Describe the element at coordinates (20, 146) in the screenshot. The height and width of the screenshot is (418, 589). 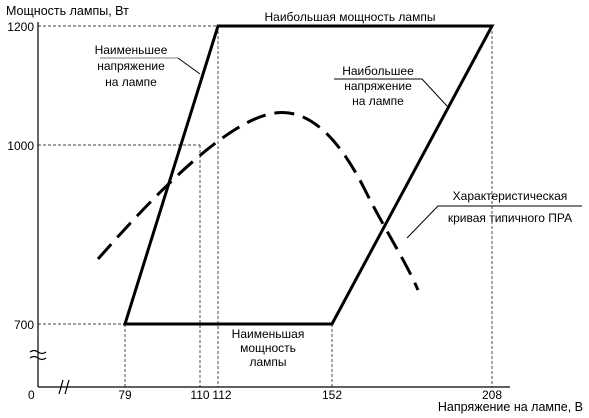
I see `y-tick-1000: 1000` at that location.